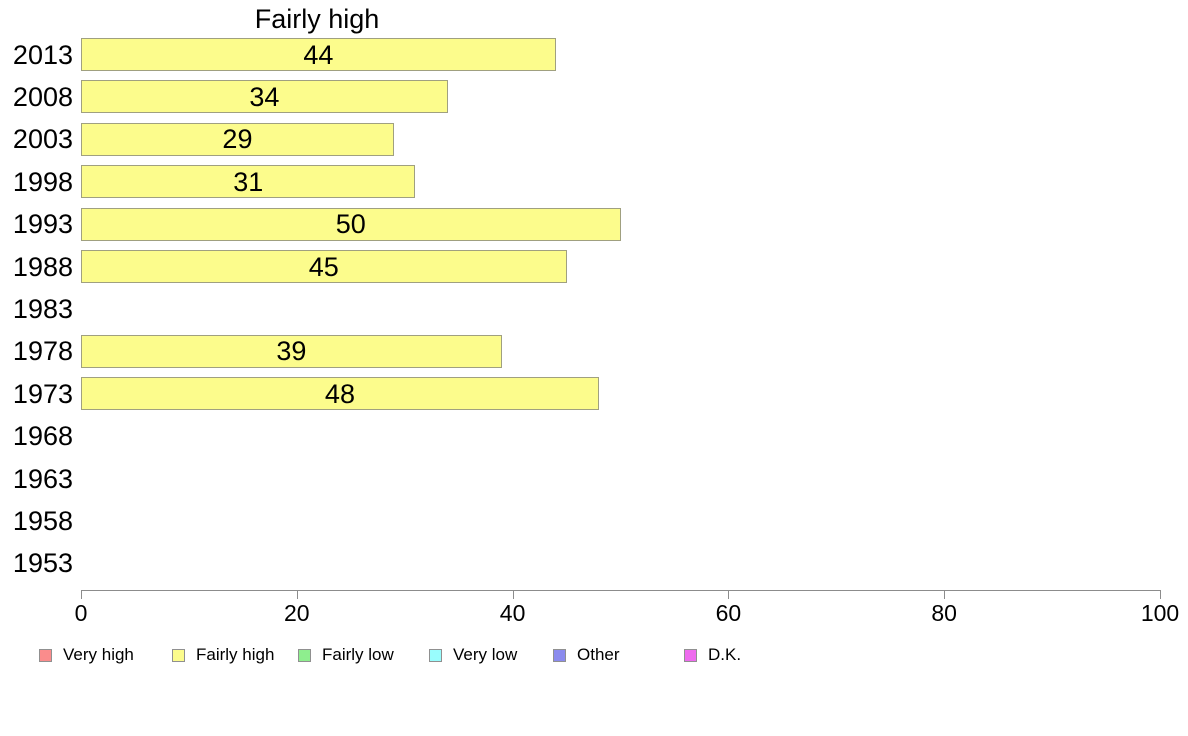 This screenshot has height=736, width=1188. What do you see at coordinates (620, 590) in the screenshot?
I see `x-axis-line` at bounding box center [620, 590].